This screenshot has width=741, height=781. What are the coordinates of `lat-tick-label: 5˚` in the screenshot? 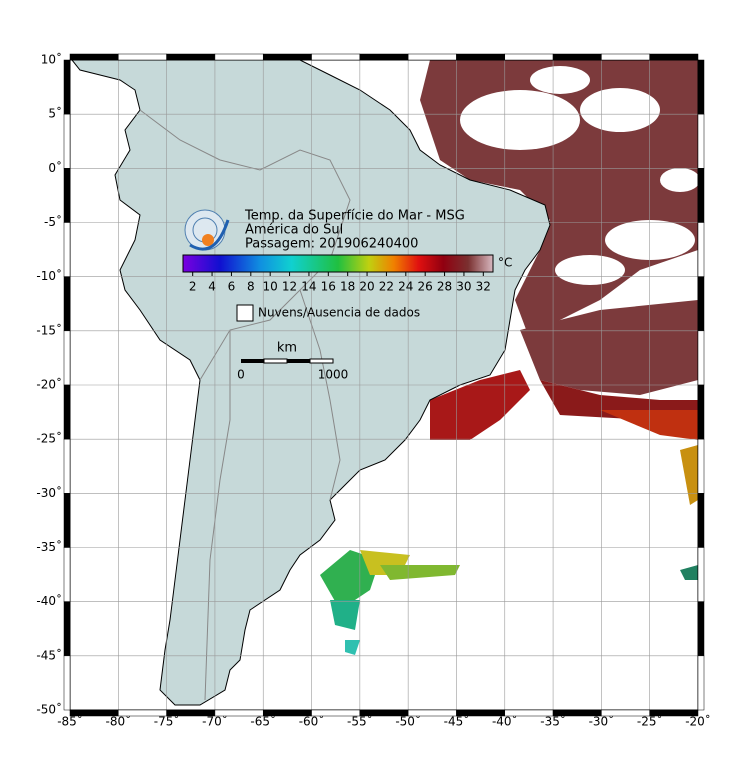 It's located at (55, 113).